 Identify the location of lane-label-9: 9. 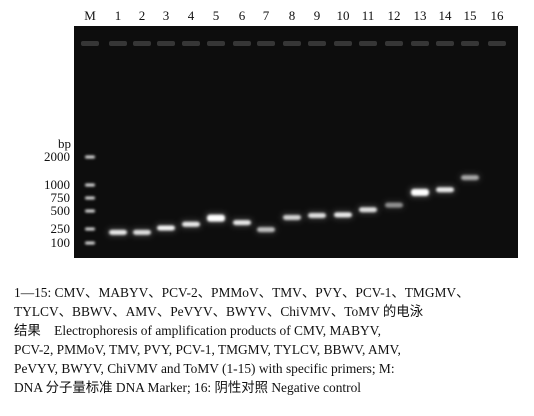
(317, 15).